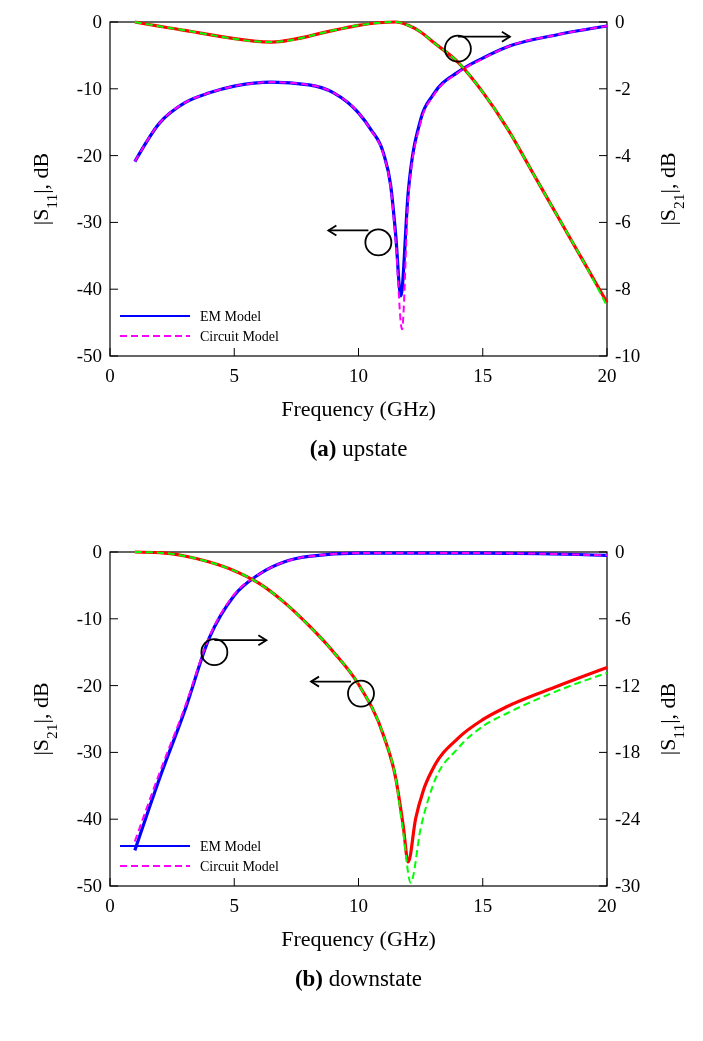  I want to click on y2-tick-label: -2, so click(623, 88).